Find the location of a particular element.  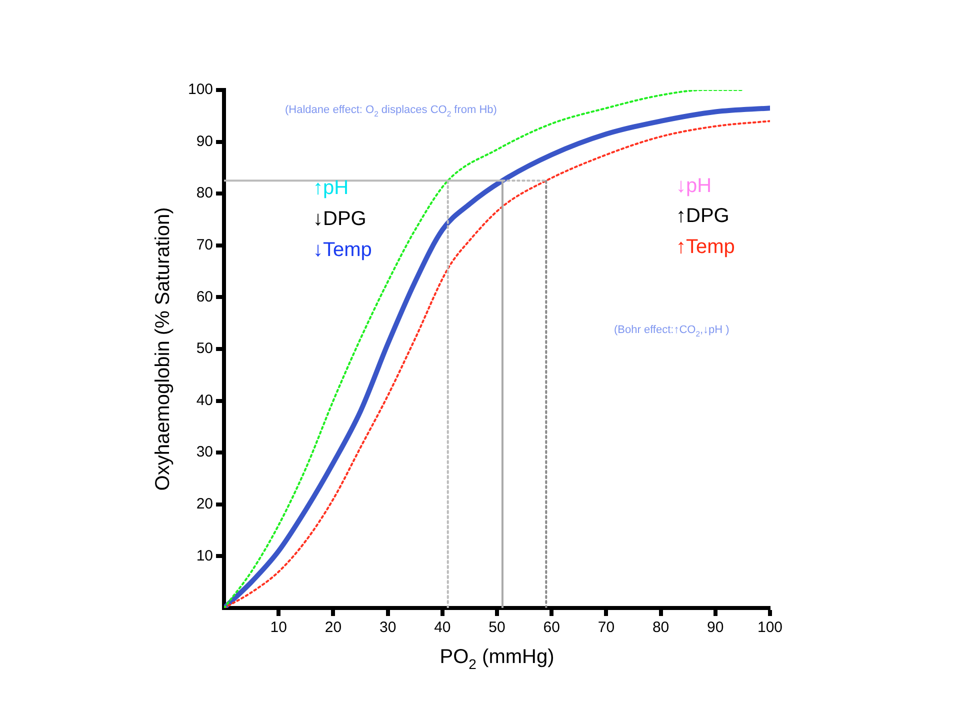

annotation: ↑pH is located at coordinates (331, 188).